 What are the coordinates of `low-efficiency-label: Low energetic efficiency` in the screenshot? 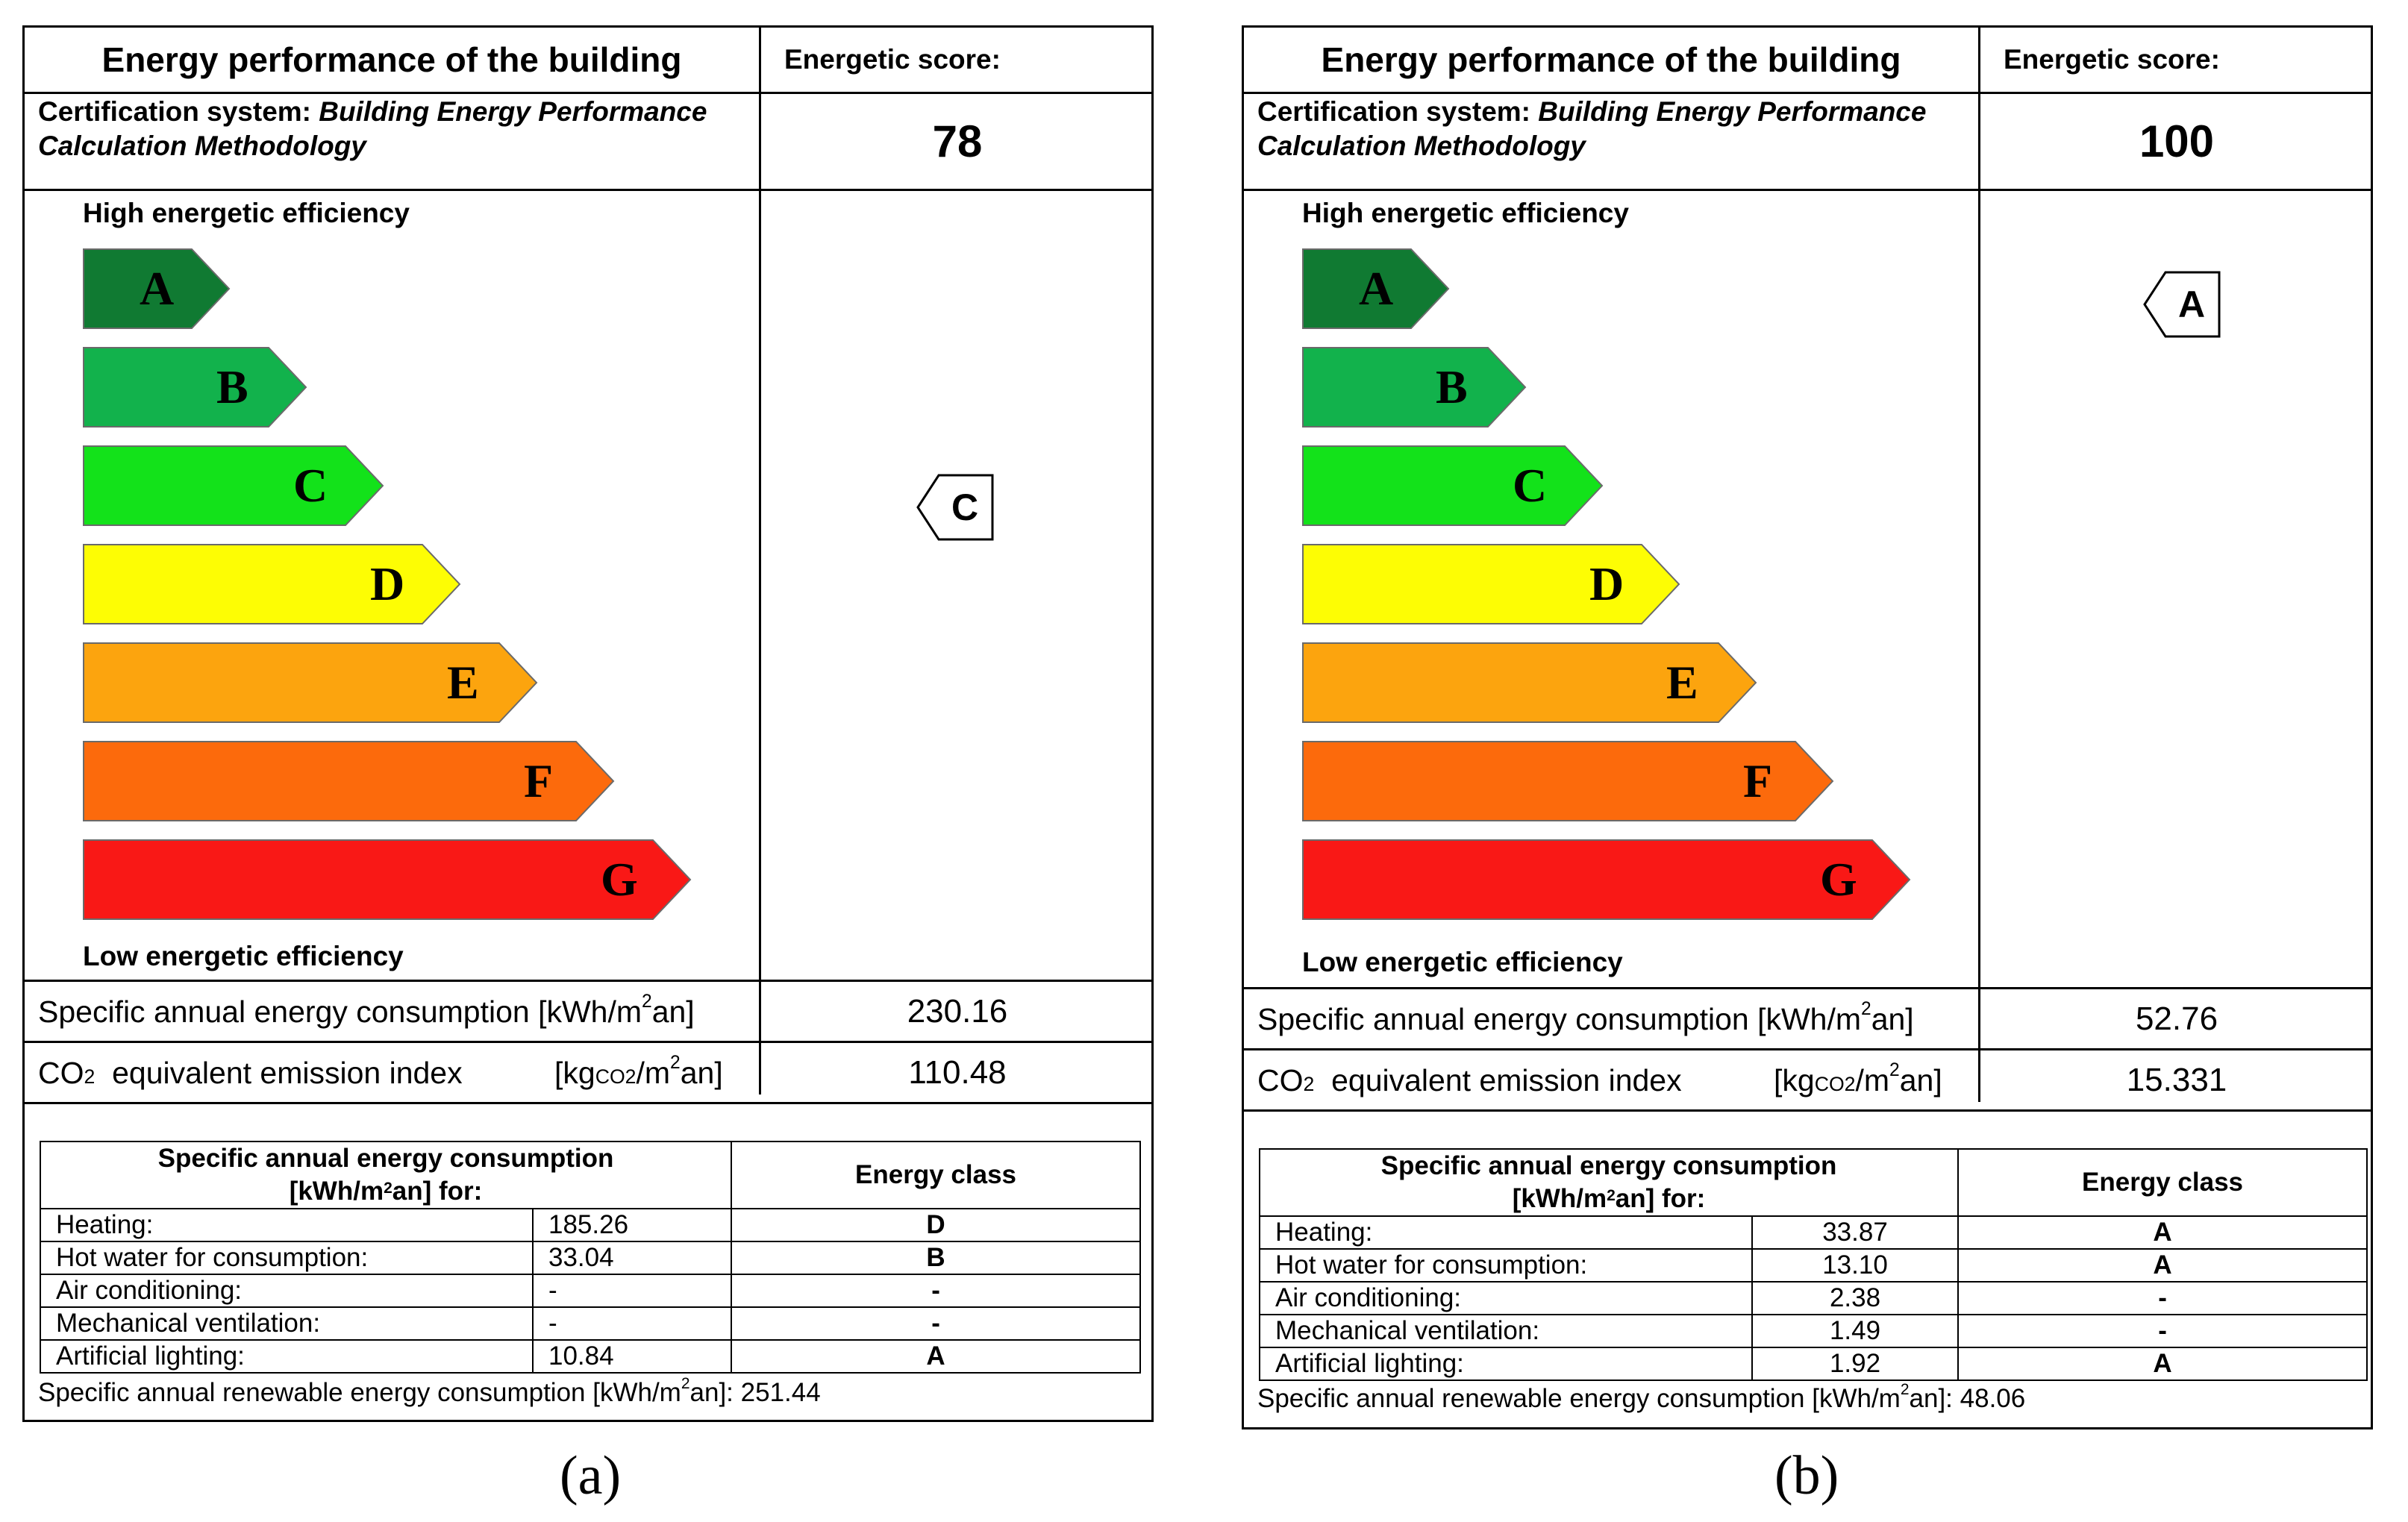 It's located at (1462, 962).